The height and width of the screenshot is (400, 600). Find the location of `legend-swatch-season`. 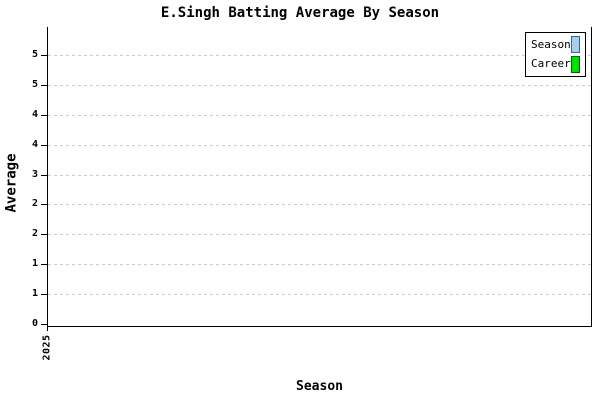

legend-swatch-season is located at coordinates (575, 45).